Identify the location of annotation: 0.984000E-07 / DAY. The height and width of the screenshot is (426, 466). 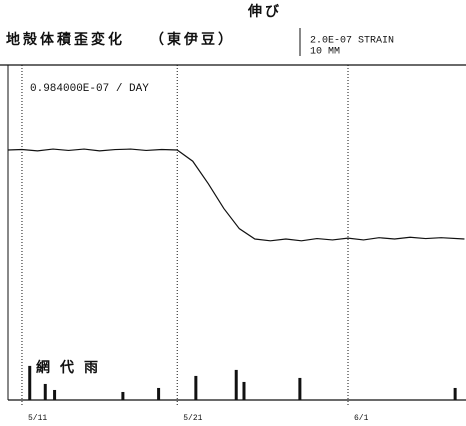
(89, 89).